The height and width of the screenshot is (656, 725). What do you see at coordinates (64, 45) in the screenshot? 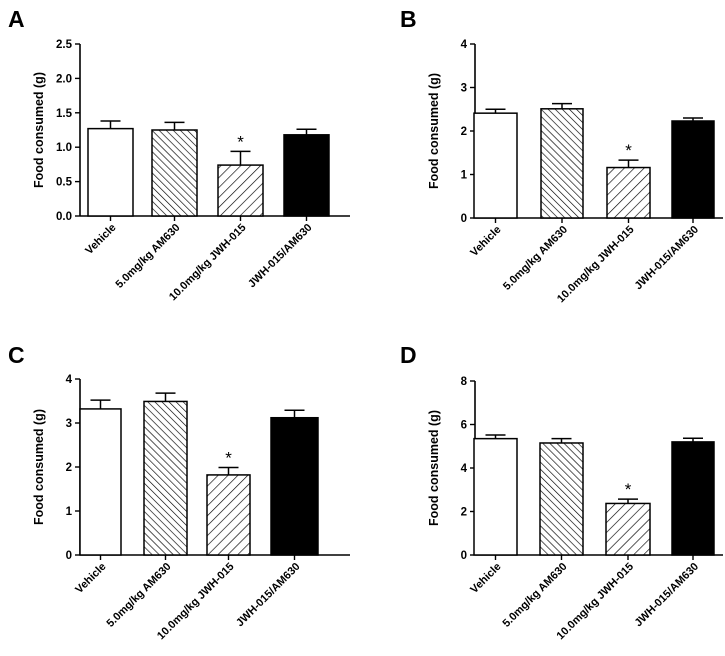
I see `y-tick-label: 2.5` at bounding box center [64, 45].